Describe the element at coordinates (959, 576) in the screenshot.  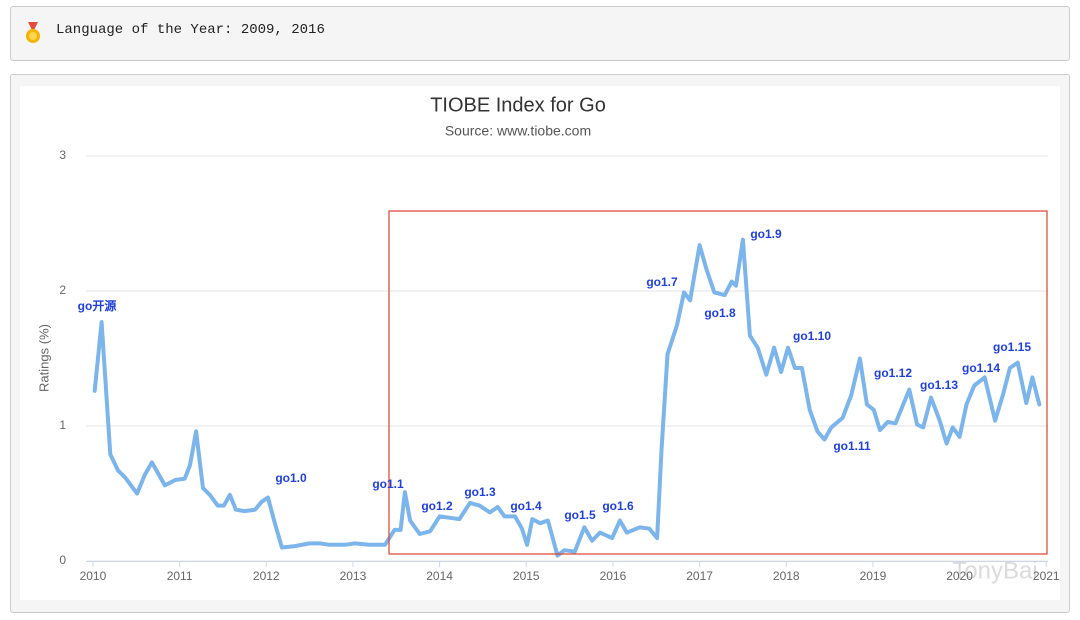
I see `x-tick-label: 2020` at that location.